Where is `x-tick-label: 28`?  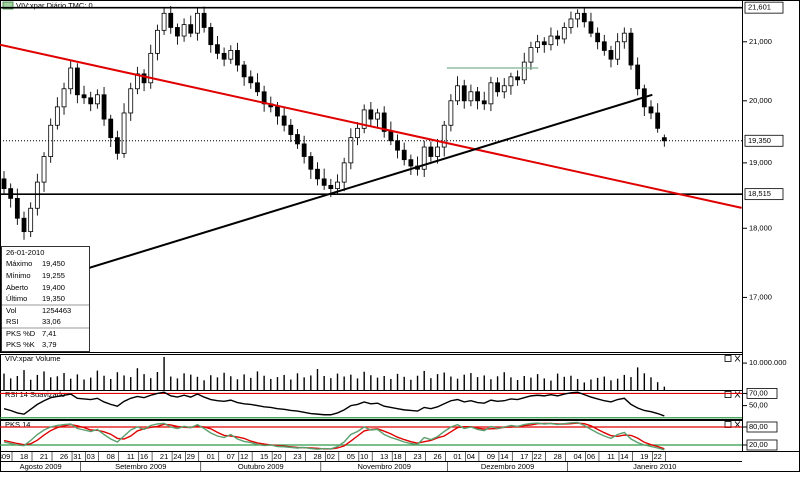
x-tick-label: 28 is located at coordinates (557, 456).